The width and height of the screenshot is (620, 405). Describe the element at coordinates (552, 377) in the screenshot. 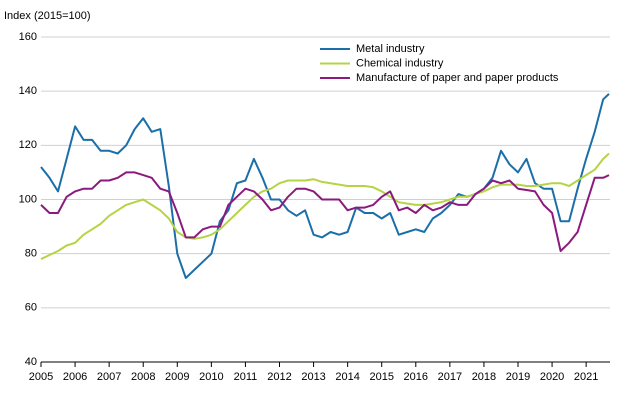

I see `x-tick-label: 2020` at that location.